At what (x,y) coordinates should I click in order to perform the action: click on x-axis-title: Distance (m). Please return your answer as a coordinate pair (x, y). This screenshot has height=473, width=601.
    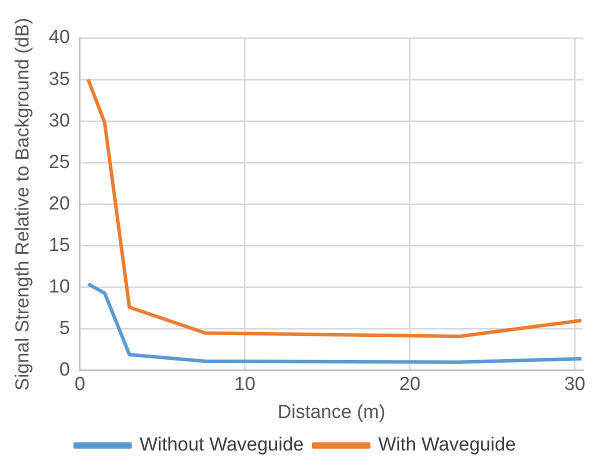
    Looking at the image, I should click on (332, 412).